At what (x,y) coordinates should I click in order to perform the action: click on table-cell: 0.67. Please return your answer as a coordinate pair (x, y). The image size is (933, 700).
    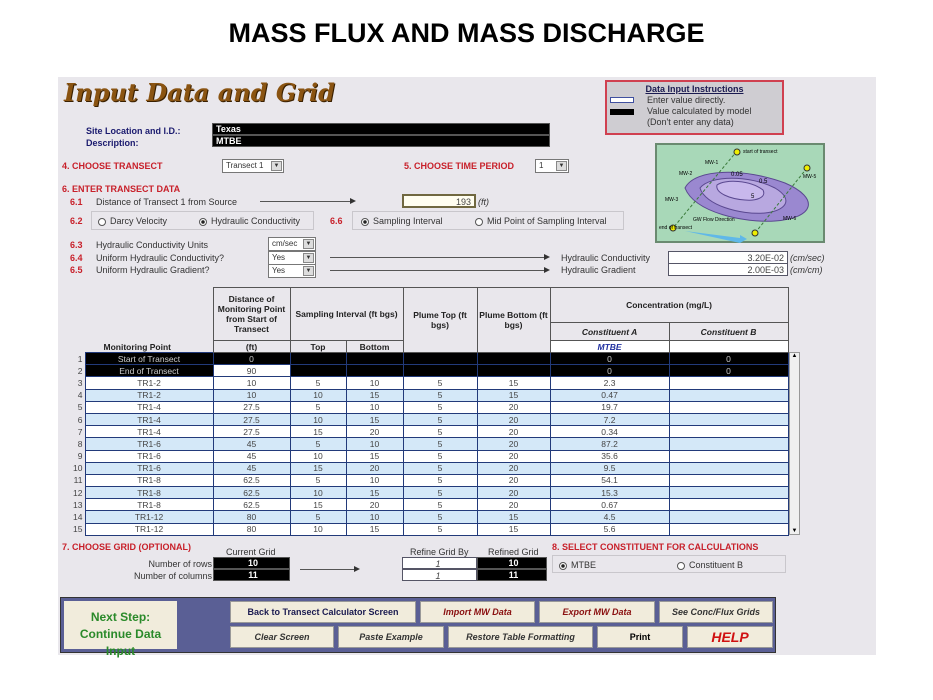
    Looking at the image, I should click on (609, 505).